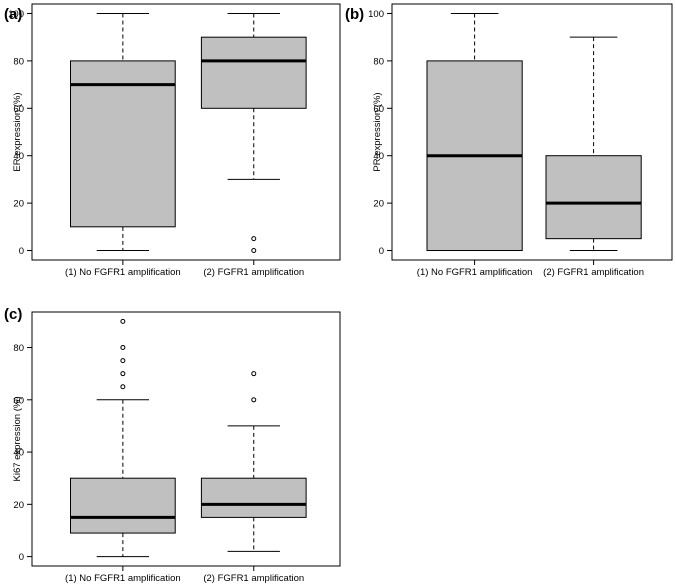 Image resolution: width=676 pixels, height=586 pixels. Describe the element at coordinates (377, 131) in the screenshot. I see `y-axis-title: PR expression (%)` at that location.